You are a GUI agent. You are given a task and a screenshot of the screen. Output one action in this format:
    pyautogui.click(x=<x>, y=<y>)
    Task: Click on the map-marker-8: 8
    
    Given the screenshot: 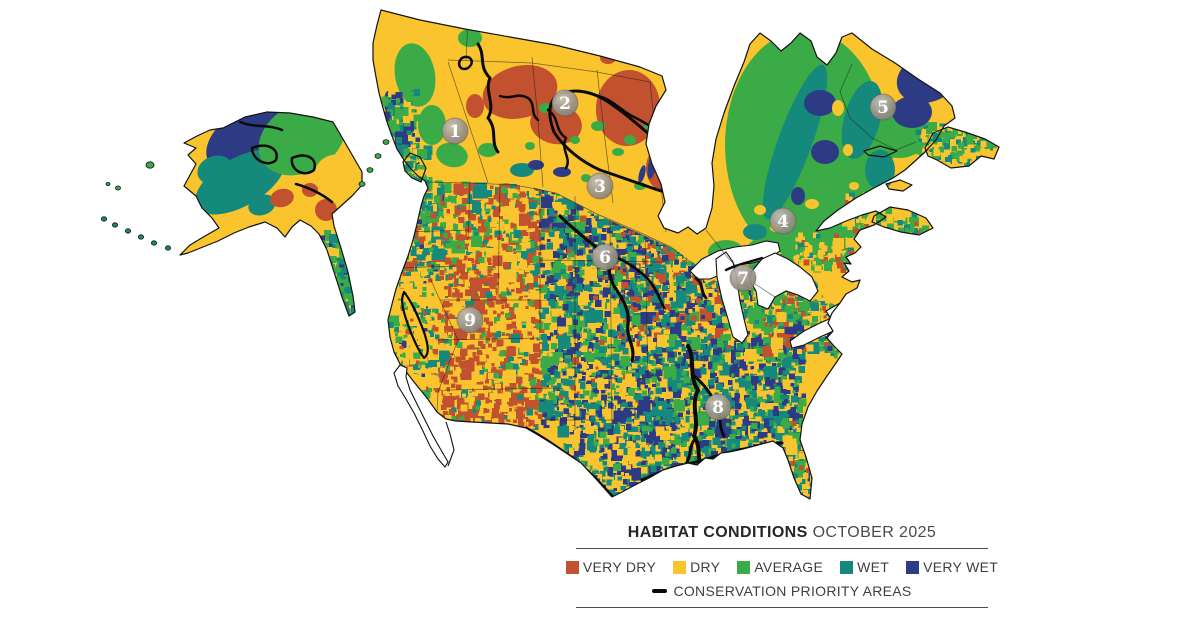 What is the action you would take?
    pyautogui.click(x=718, y=407)
    